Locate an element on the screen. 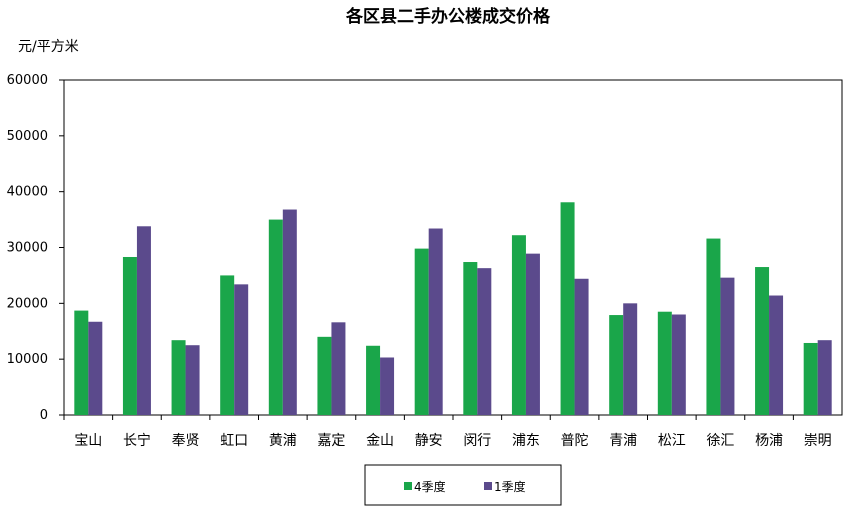 The height and width of the screenshot is (521, 852). y-tick-label: 50000 is located at coordinates (27, 136).